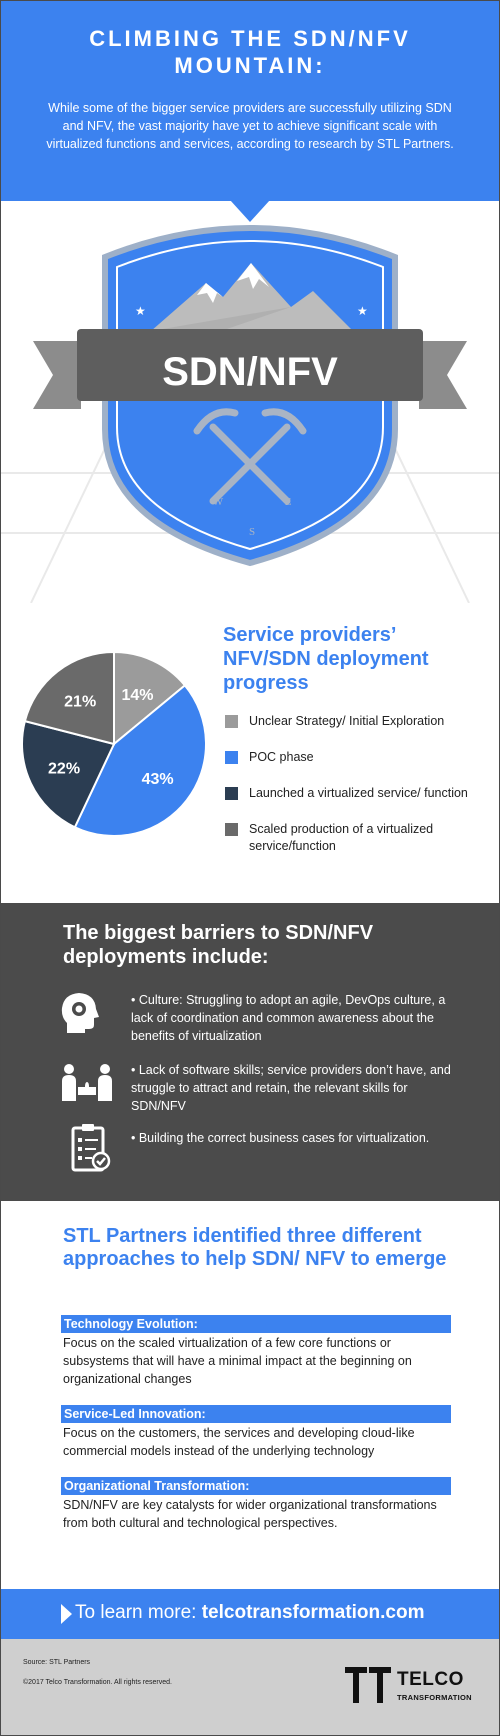  Describe the element at coordinates (256, 1486) in the screenshot. I see `approach-label: Organizational Transformation:` at that location.